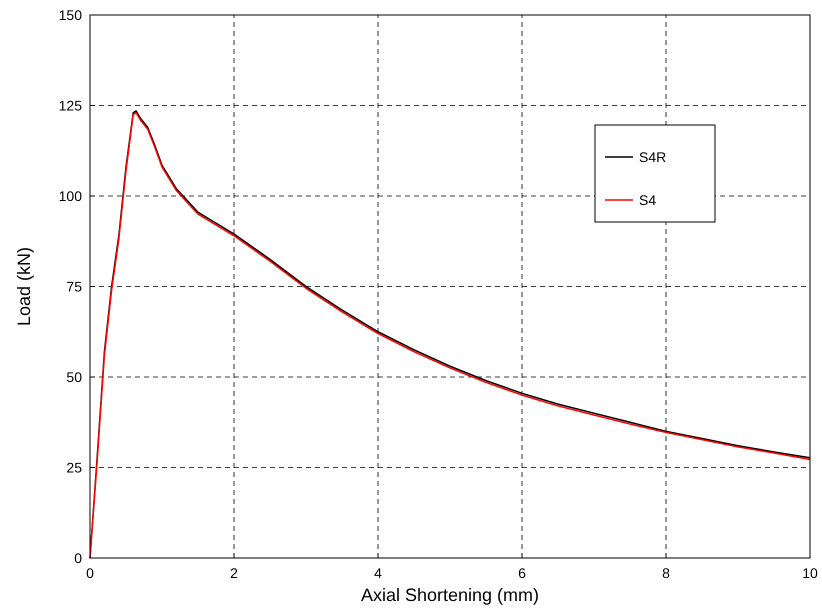 The height and width of the screenshot is (613, 822). What do you see at coordinates (522, 573) in the screenshot?
I see `x-tick-label: 6` at bounding box center [522, 573].